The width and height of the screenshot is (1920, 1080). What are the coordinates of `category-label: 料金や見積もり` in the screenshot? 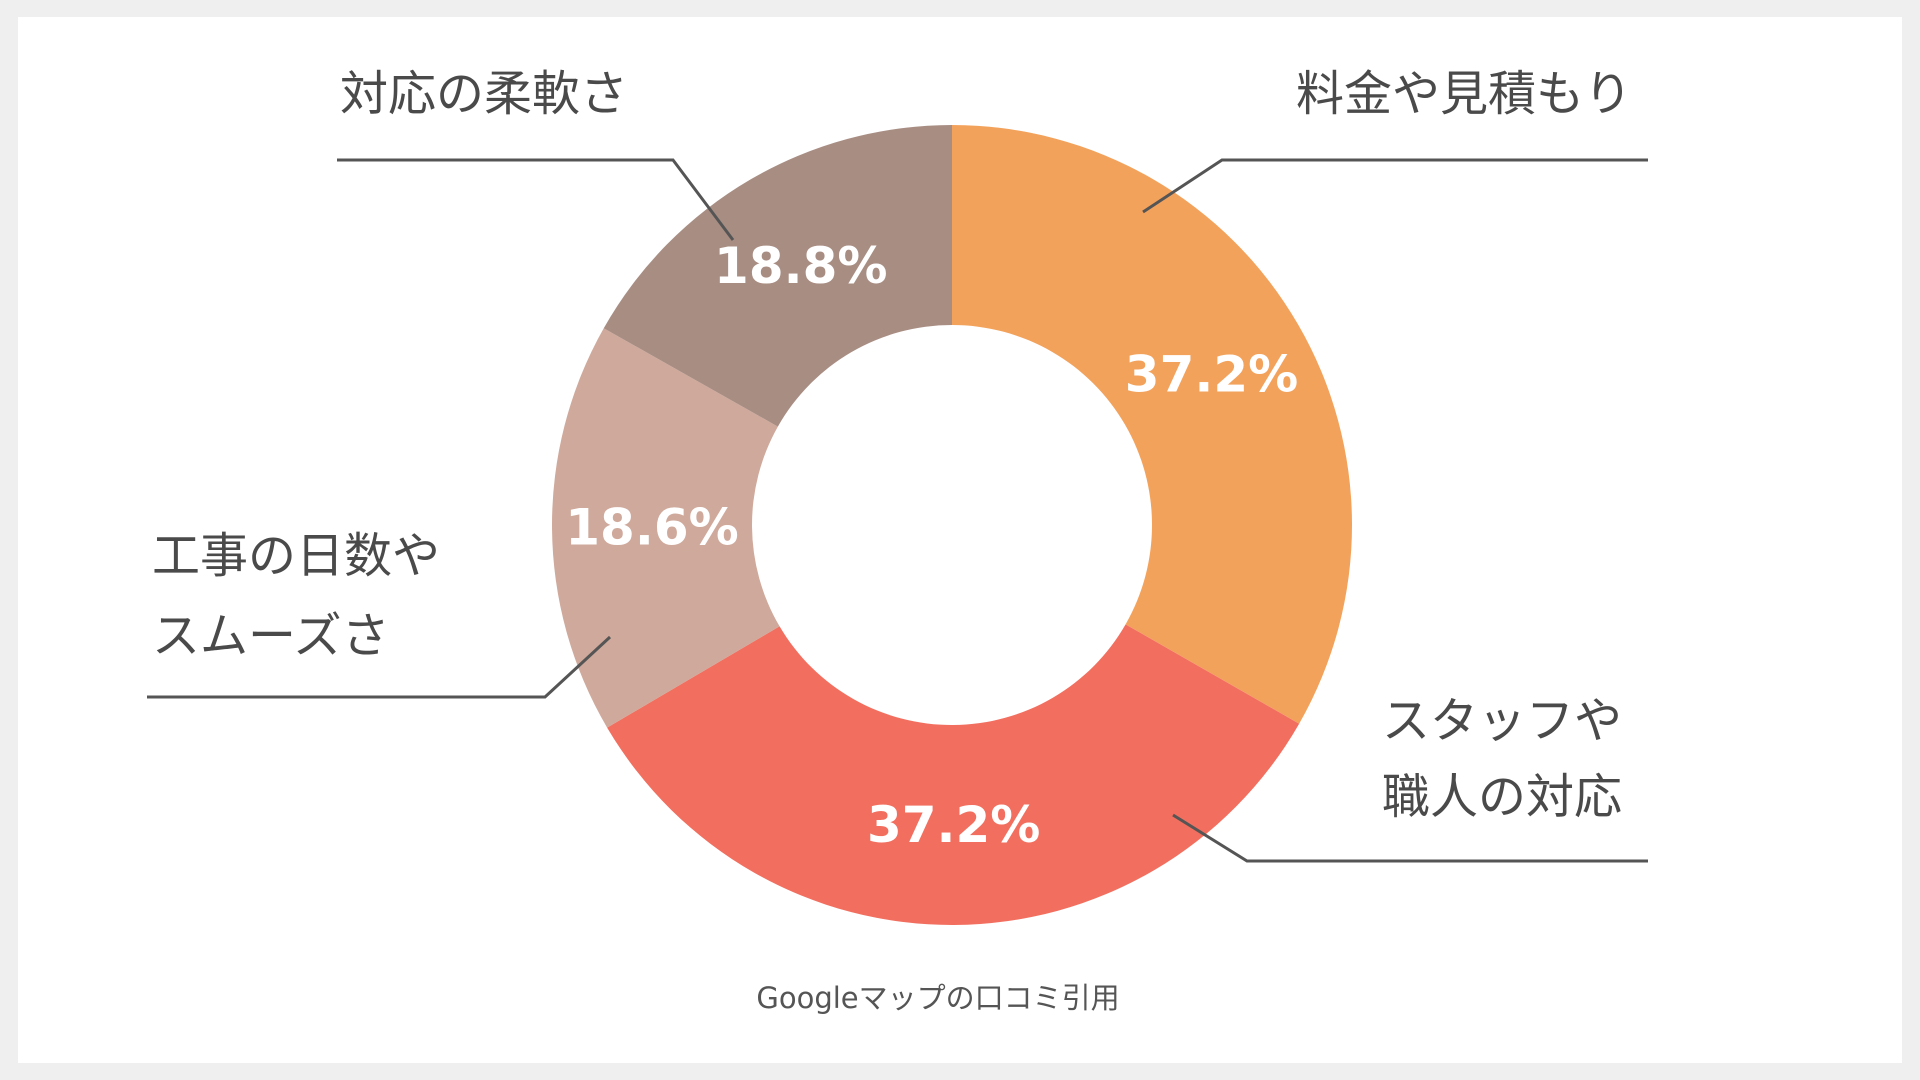 It's located at (1464, 94).